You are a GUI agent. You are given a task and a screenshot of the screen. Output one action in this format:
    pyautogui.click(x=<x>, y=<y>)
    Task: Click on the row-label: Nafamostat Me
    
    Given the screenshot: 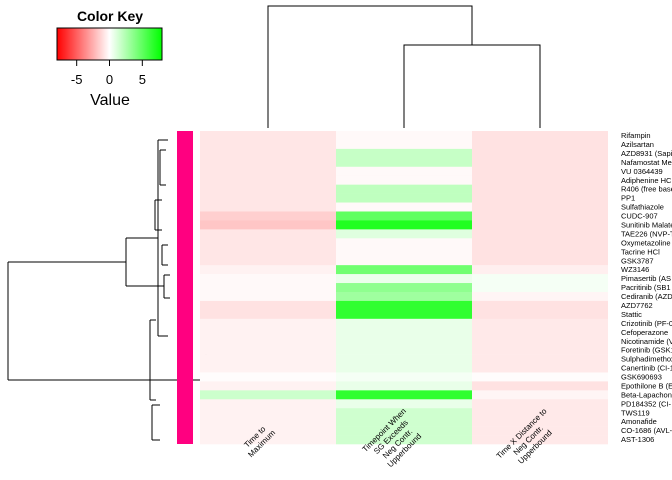 What is the action you would take?
    pyautogui.click(x=646, y=162)
    